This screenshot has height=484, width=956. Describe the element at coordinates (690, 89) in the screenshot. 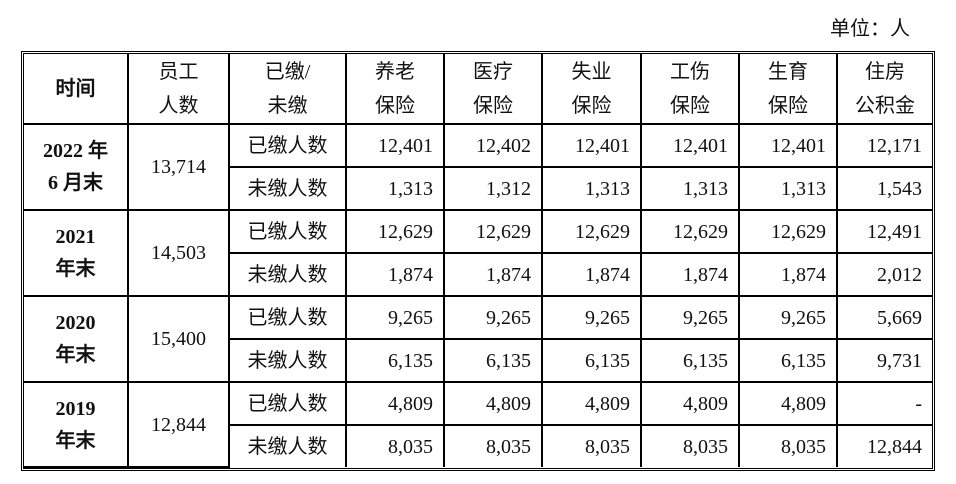

I see `header-injury: 工伤 保险` at that location.